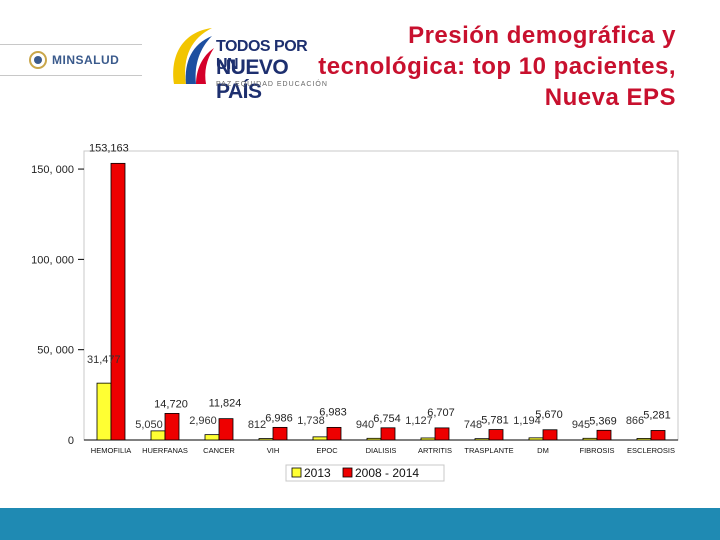 The image size is (720, 540). Describe the element at coordinates (252, 79) in the screenshot. I see `campaign-logo-line2: NUEVO PAÍS` at that location.